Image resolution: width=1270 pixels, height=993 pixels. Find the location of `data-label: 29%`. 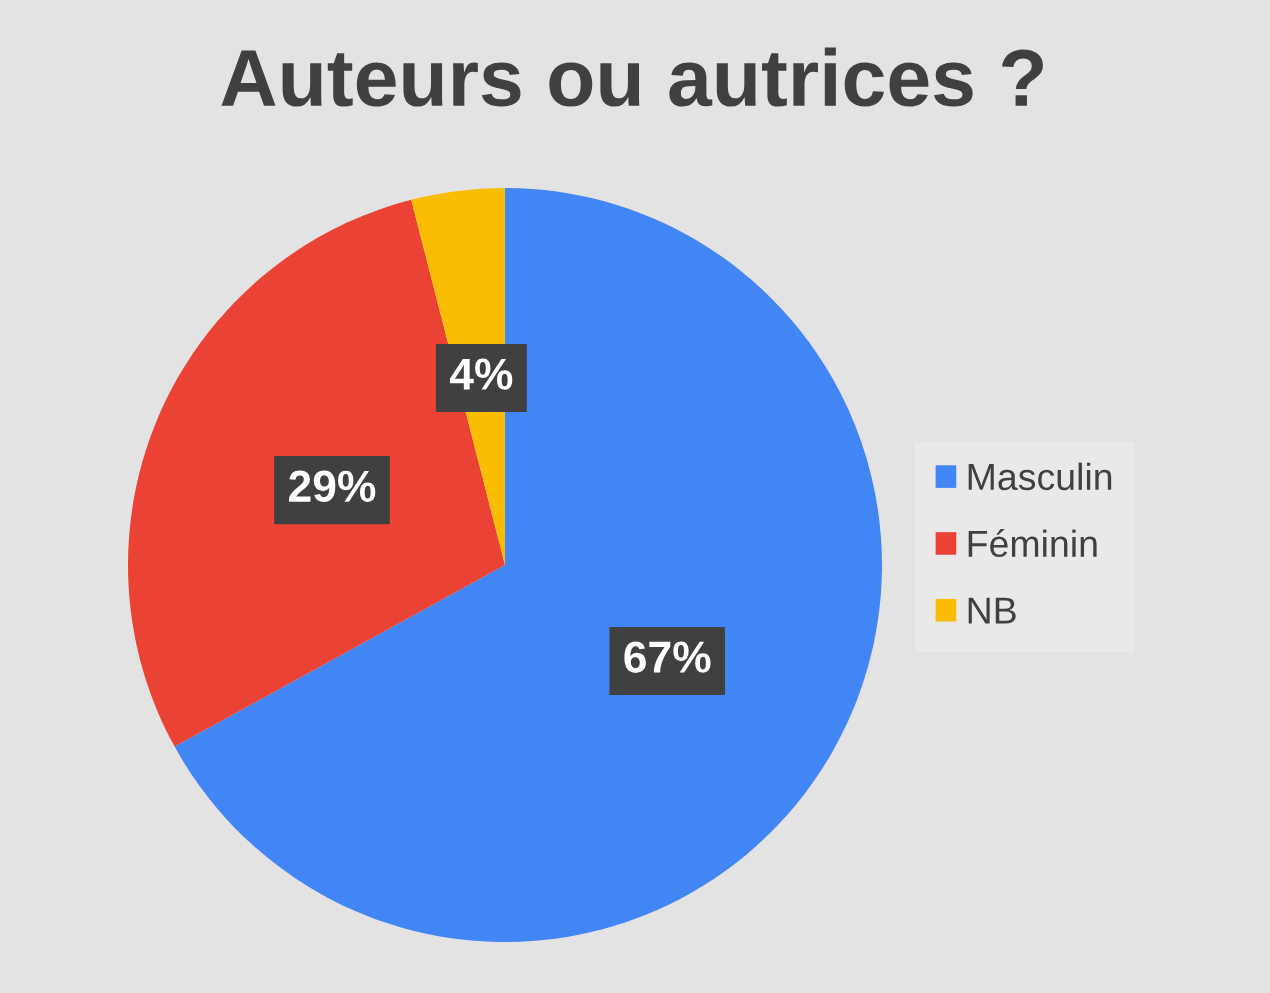

data-label: 29% is located at coordinates (332, 486).